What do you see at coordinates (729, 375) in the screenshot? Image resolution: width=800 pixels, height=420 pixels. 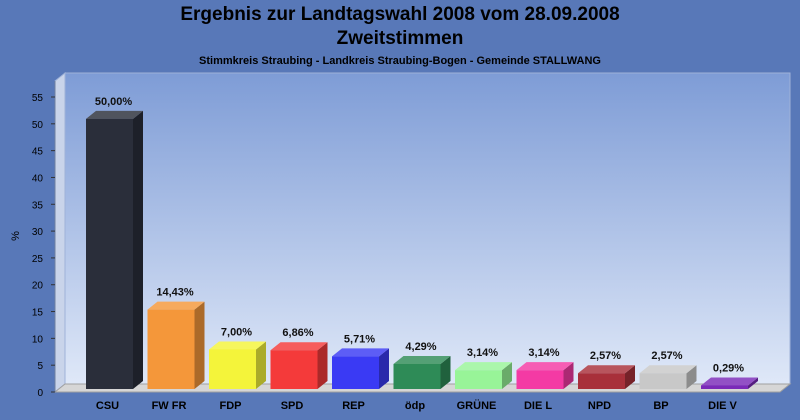 I see `bar-die-v: 0,29%` at bounding box center [729, 375].